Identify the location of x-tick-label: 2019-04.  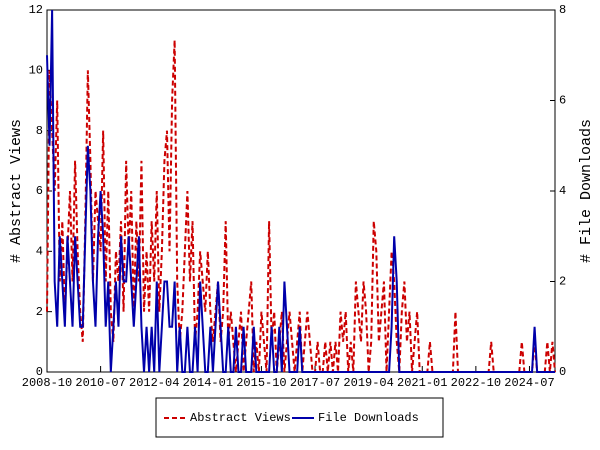
(368, 383).